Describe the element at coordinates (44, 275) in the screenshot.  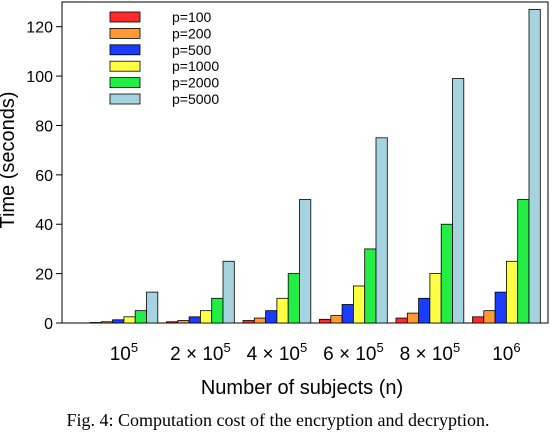
I see `y-tick-label: 20` at that location.